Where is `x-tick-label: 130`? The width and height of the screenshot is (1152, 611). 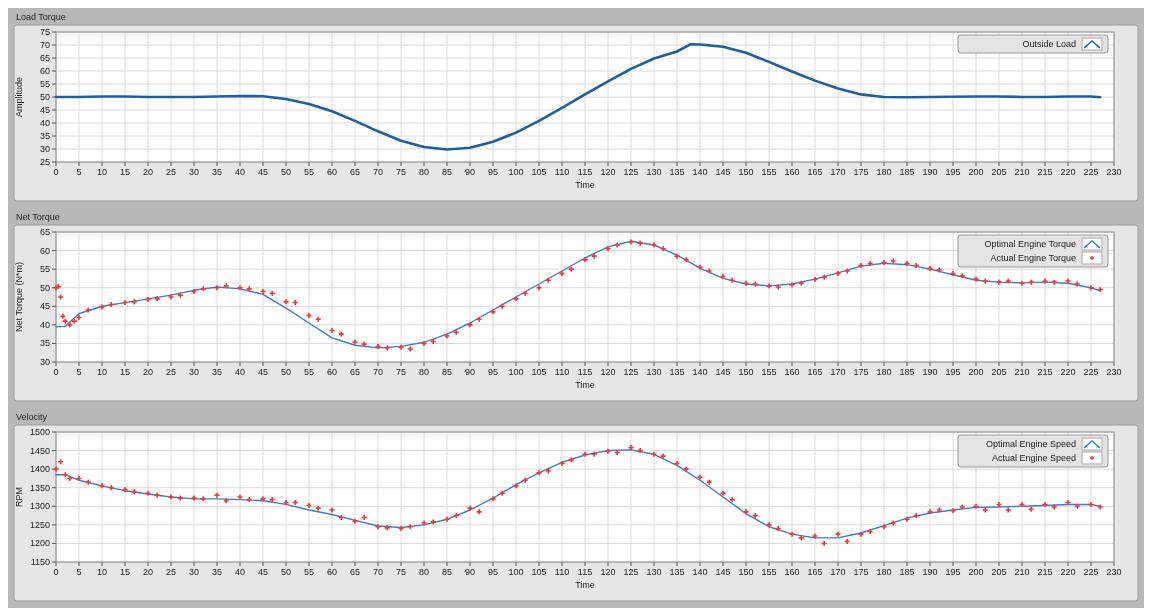 x-tick-label: 130 is located at coordinates (654, 372).